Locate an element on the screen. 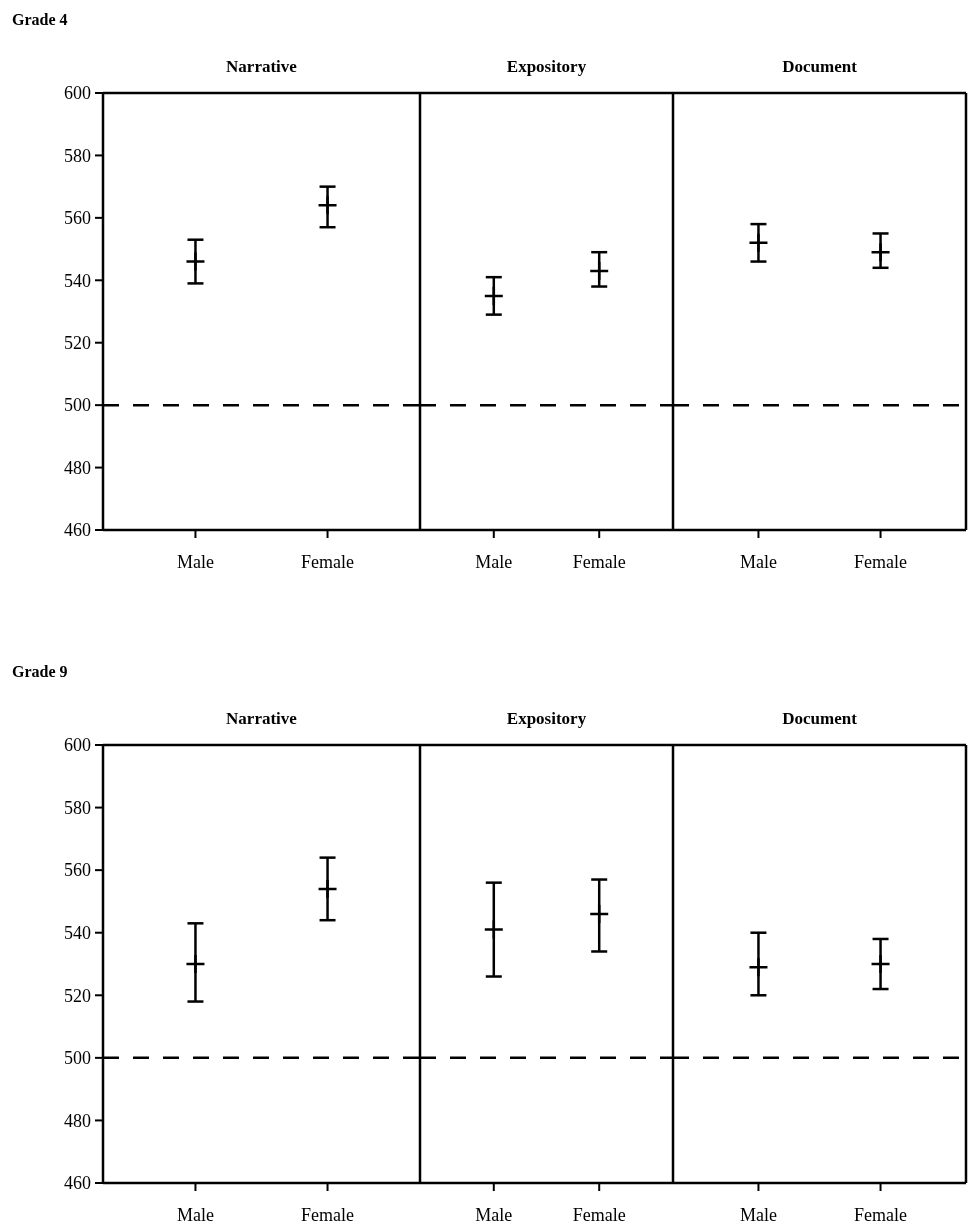 The width and height of the screenshot is (976, 1229). text: Grade 9 is located at coordinates (40, 671).